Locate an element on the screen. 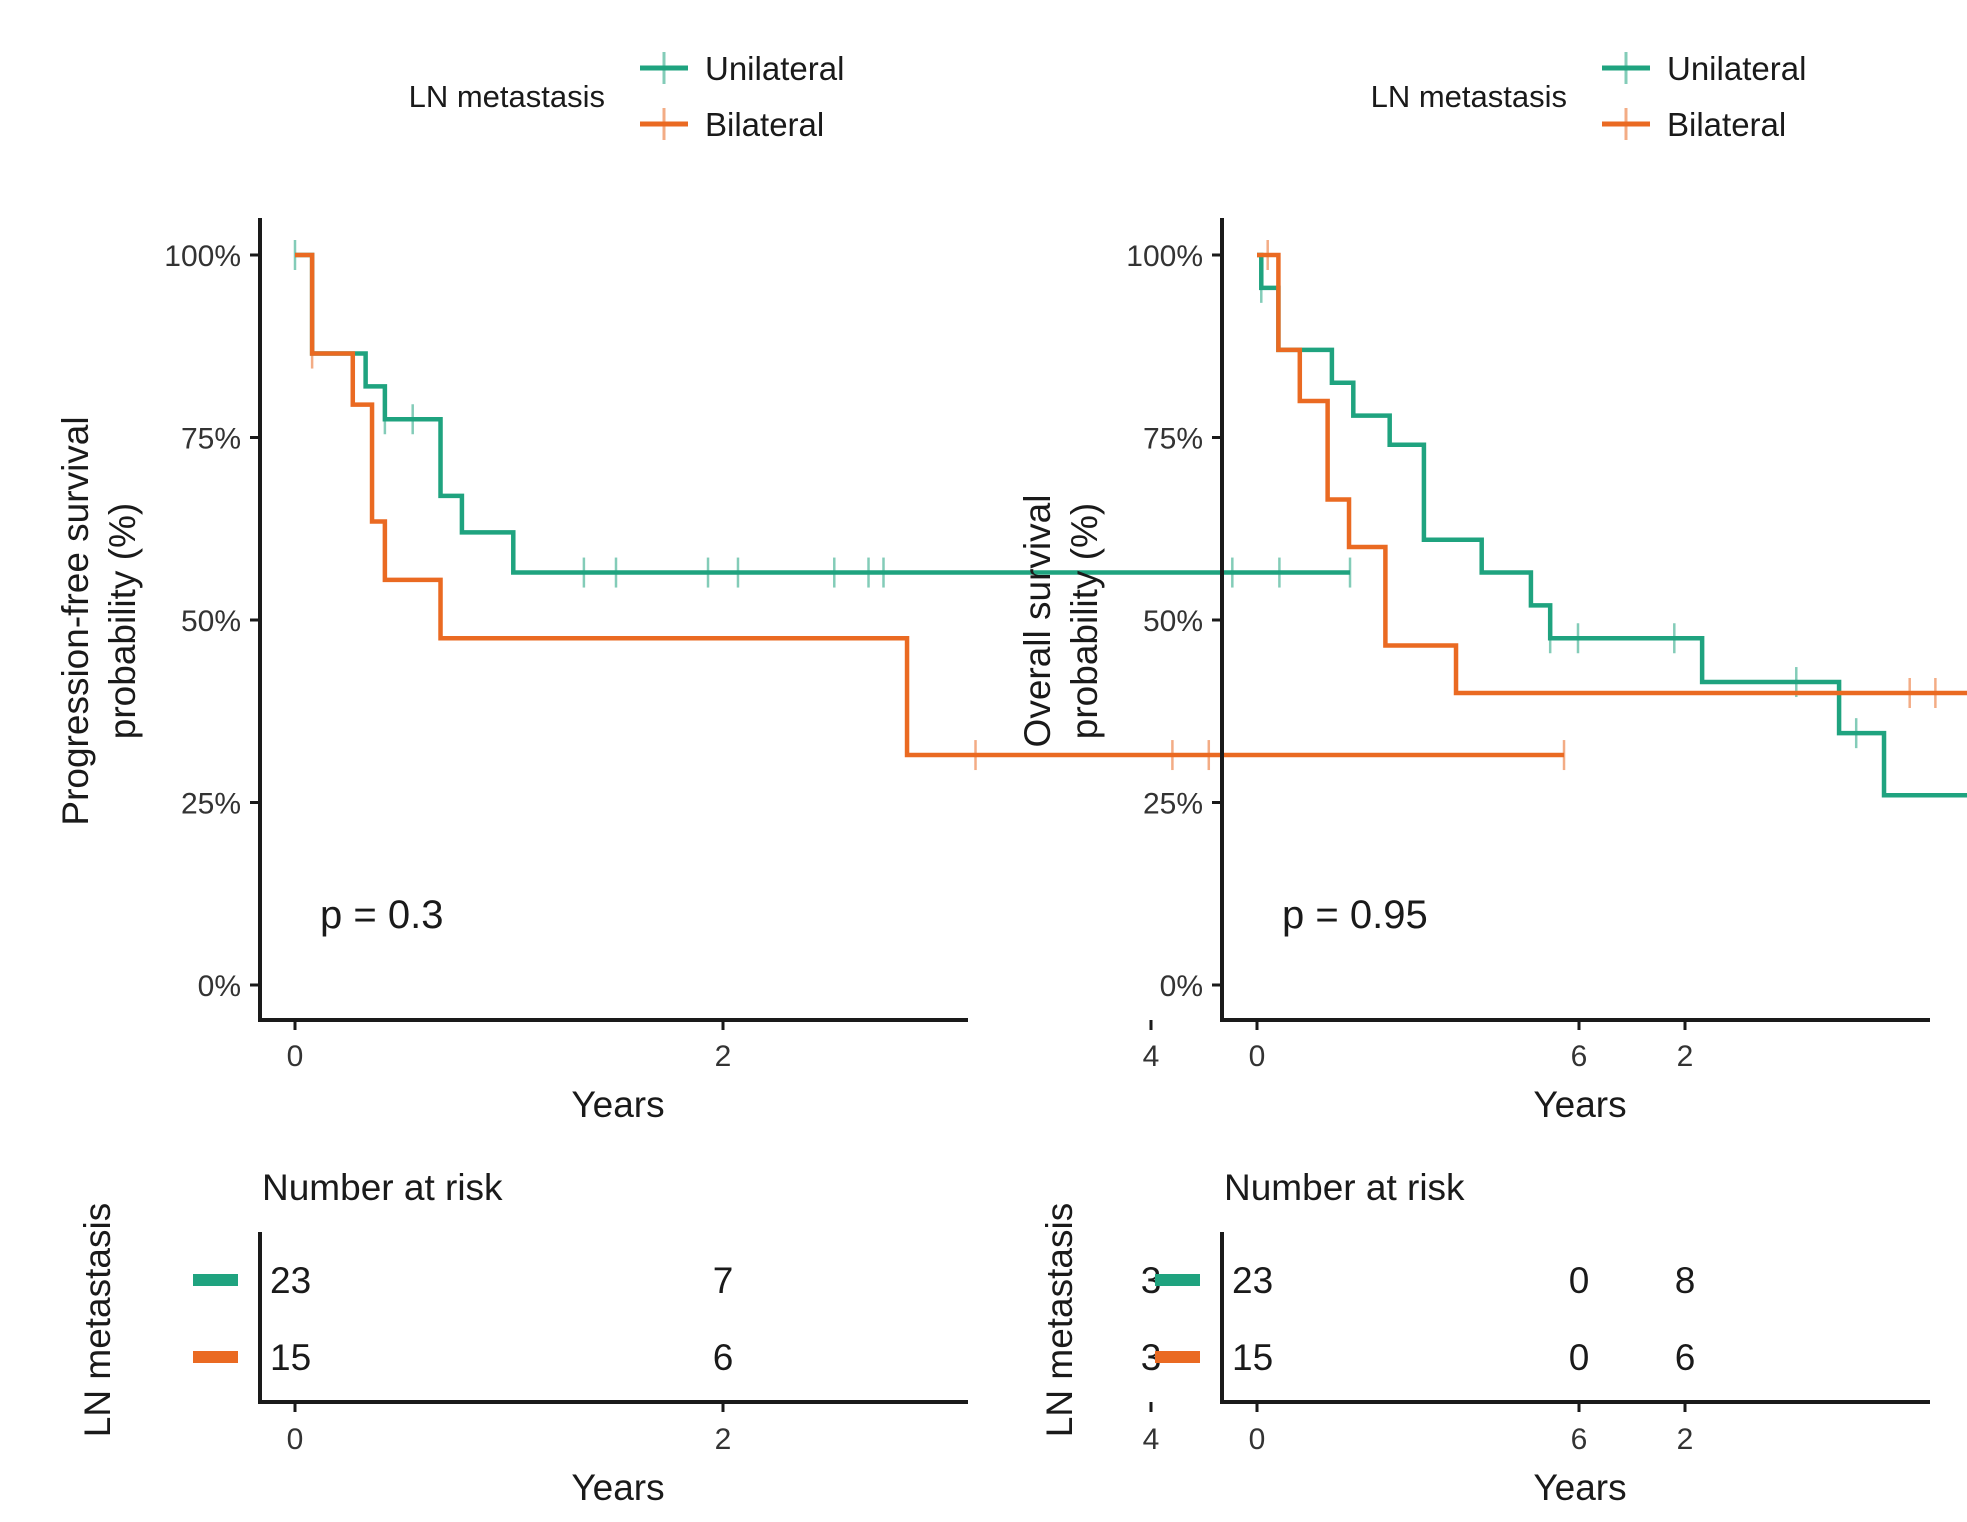 This screenshot has height=1522, width=1967. x-tick-label: 6 is located at coordinates (1579, 1056).